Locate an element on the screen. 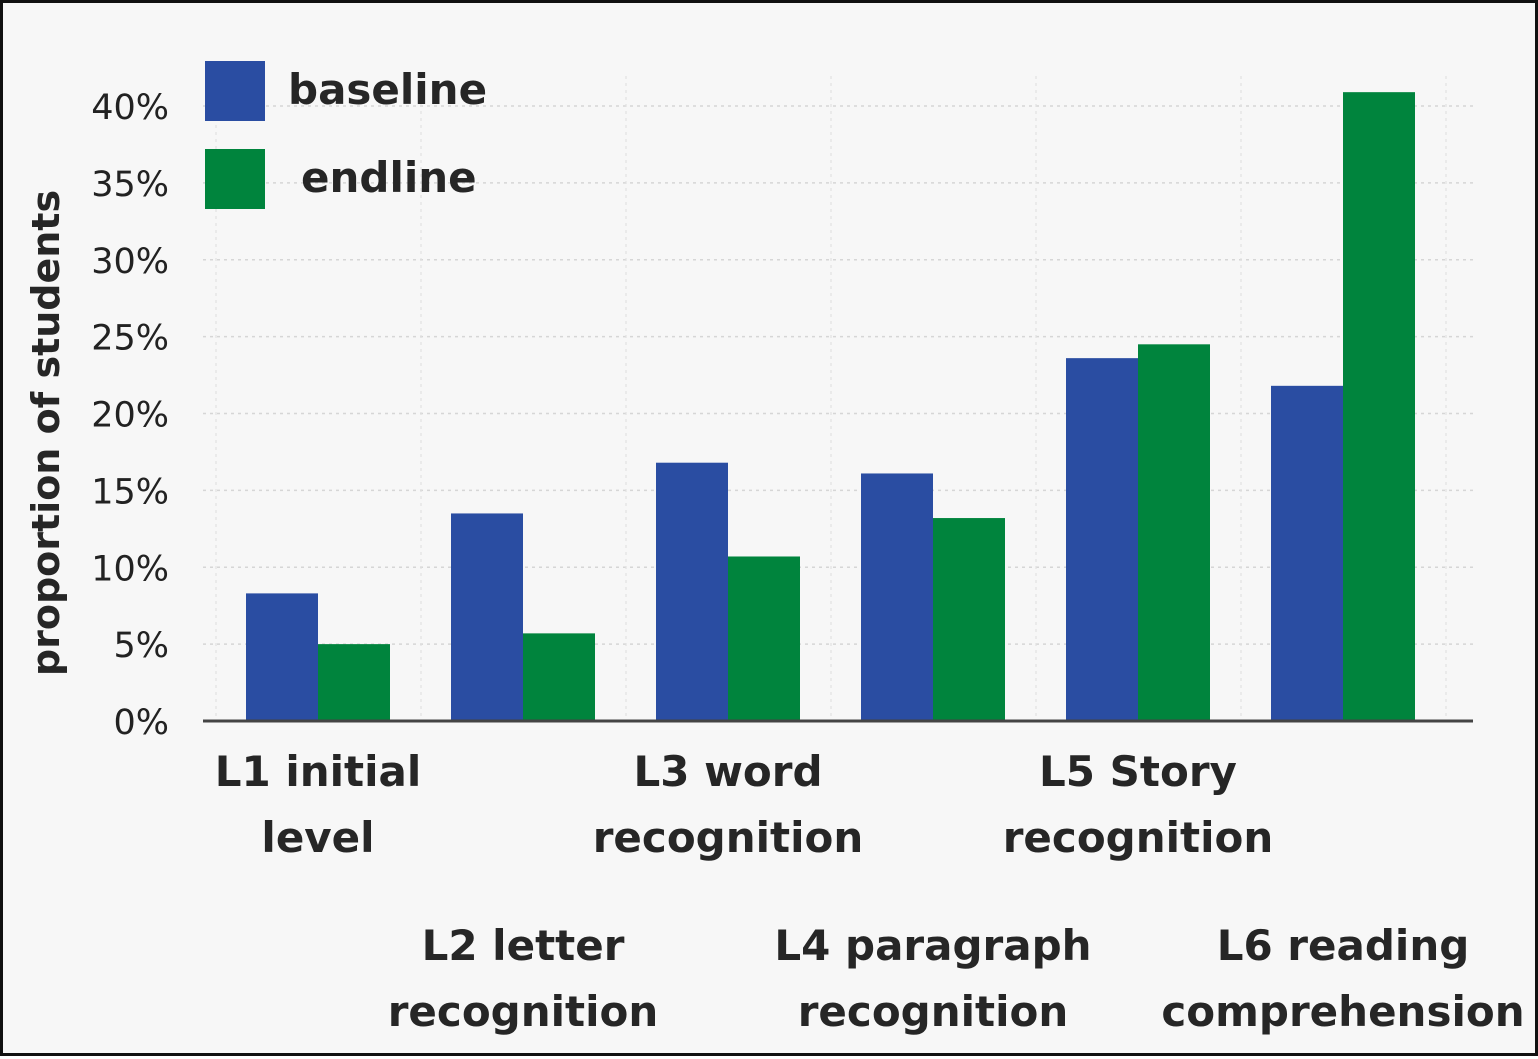 The image size is (1538, 1059). legend-swatch-endline is located at coordinates (235, 179).